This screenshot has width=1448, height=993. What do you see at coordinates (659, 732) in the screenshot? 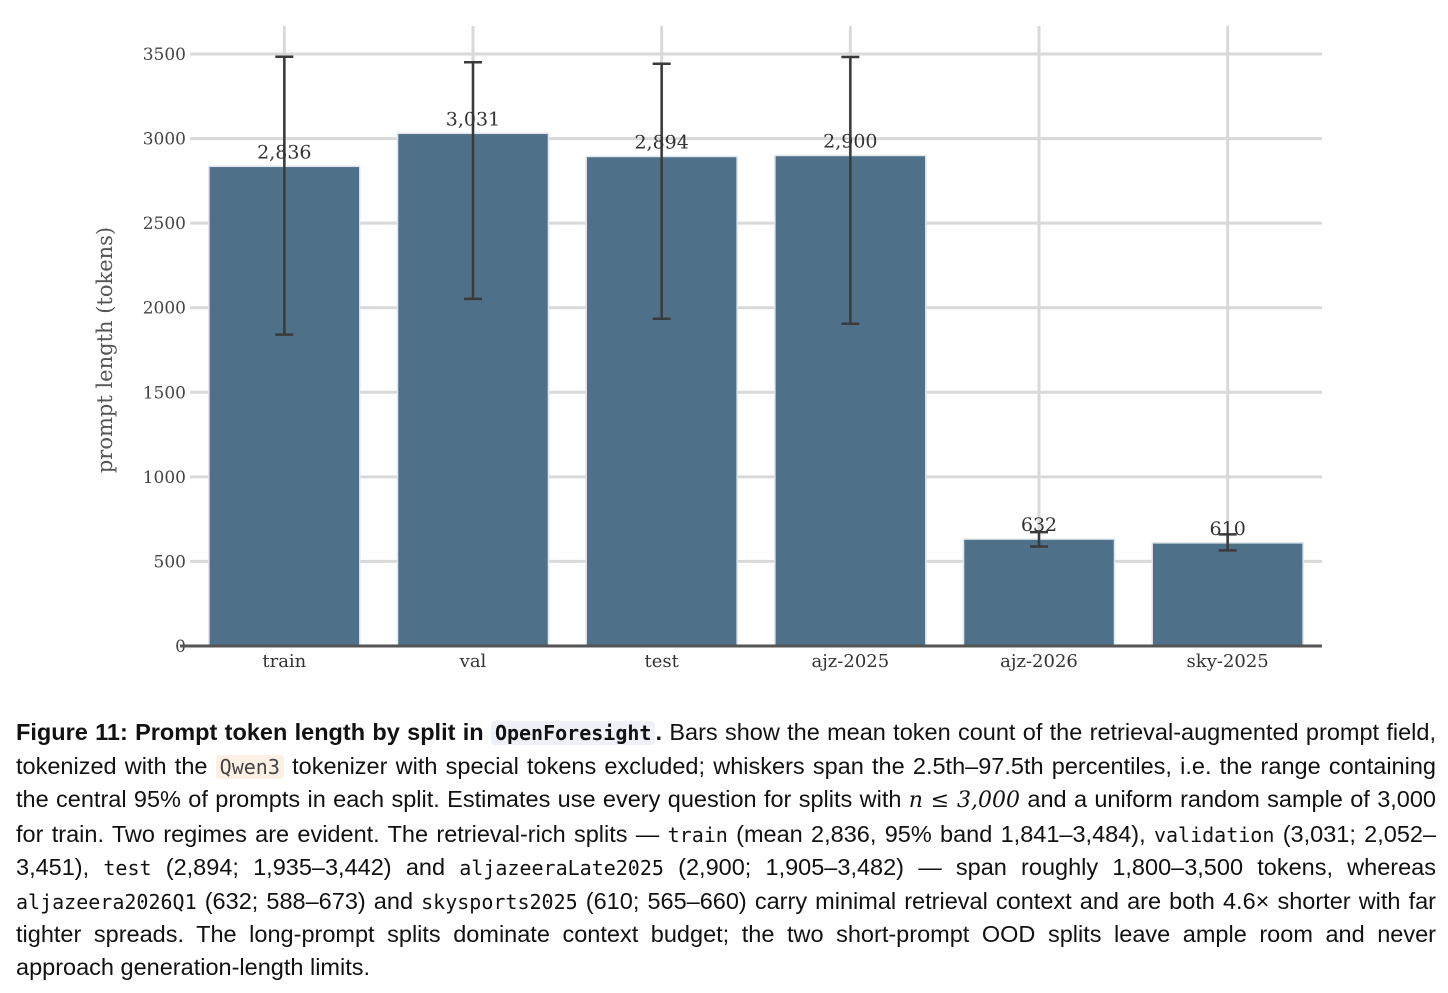
I see `caption-label-end: .` at bounding box center [659, 732].